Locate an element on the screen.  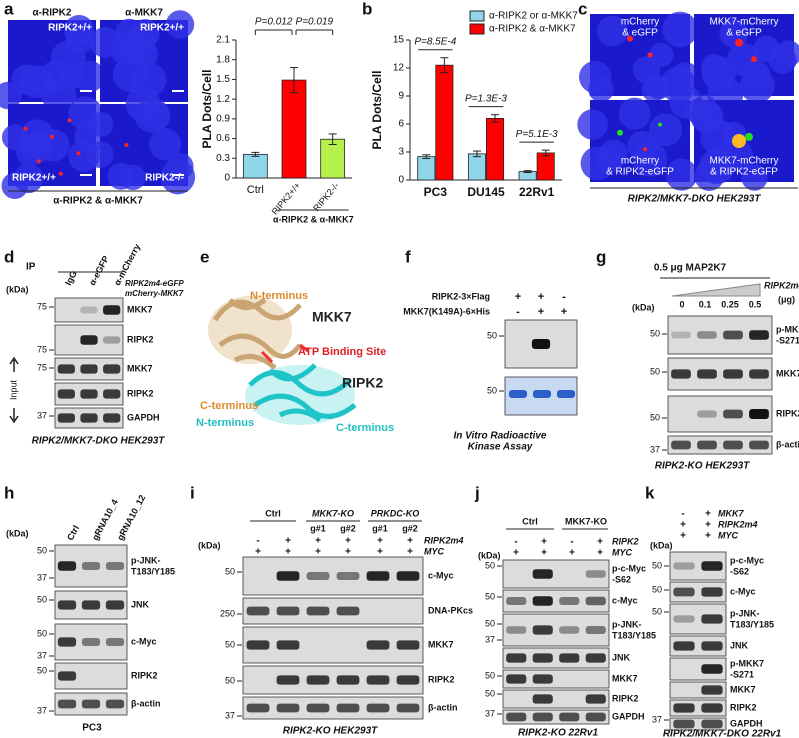
label: (kDa) is located at coordinates (209, 545).